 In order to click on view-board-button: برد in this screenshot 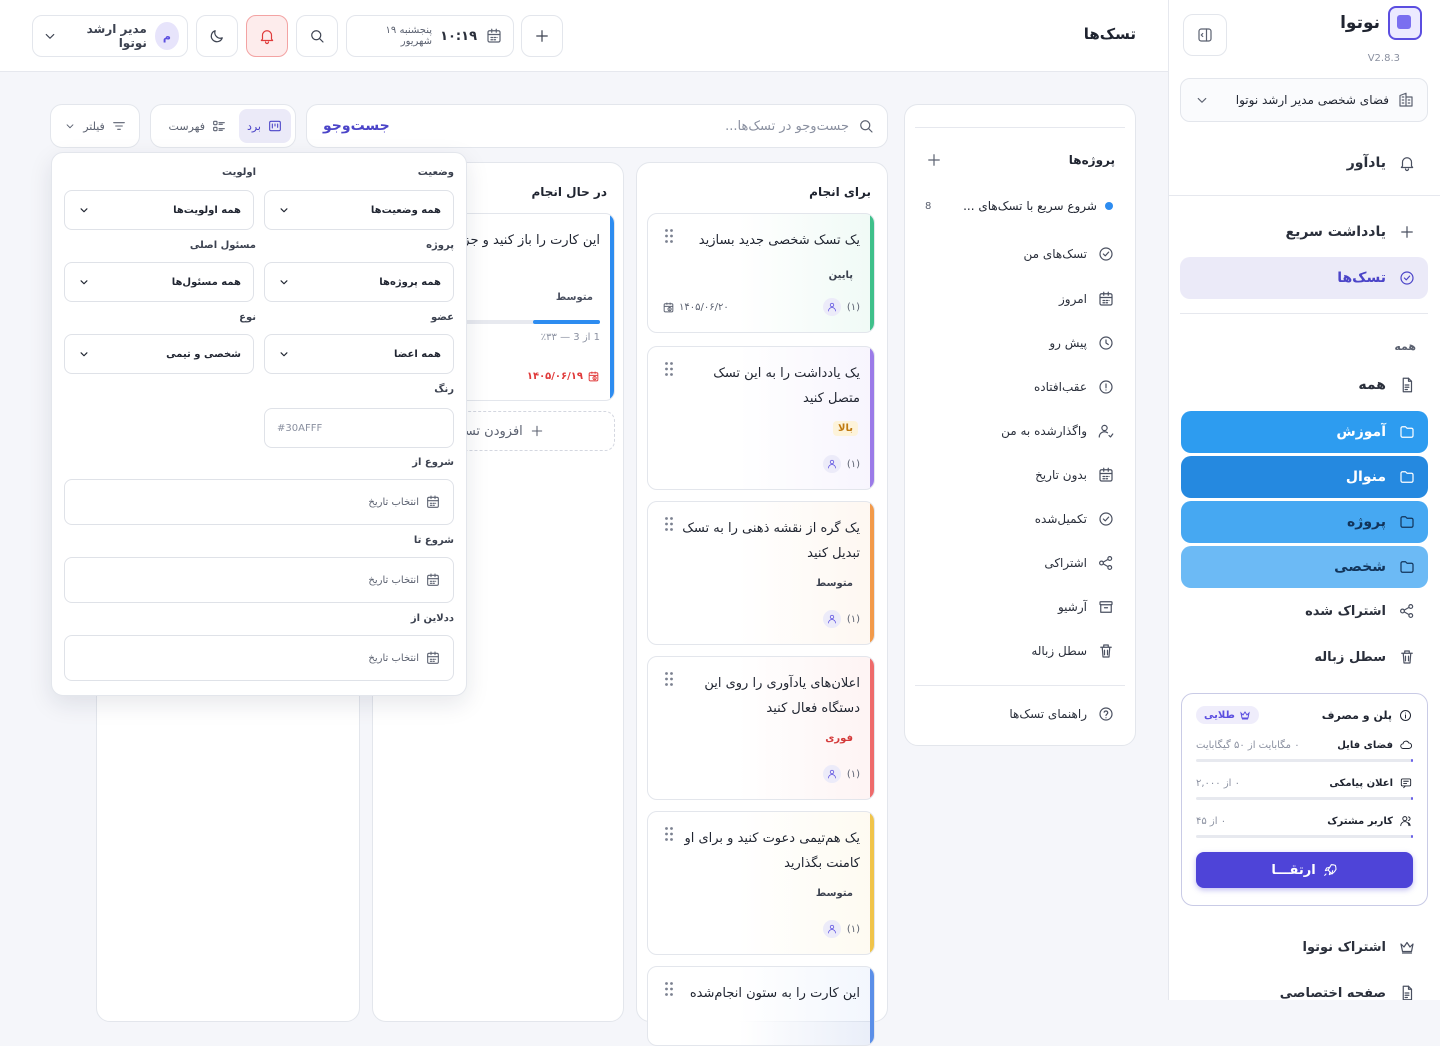, I will do `click(264, 126)`.